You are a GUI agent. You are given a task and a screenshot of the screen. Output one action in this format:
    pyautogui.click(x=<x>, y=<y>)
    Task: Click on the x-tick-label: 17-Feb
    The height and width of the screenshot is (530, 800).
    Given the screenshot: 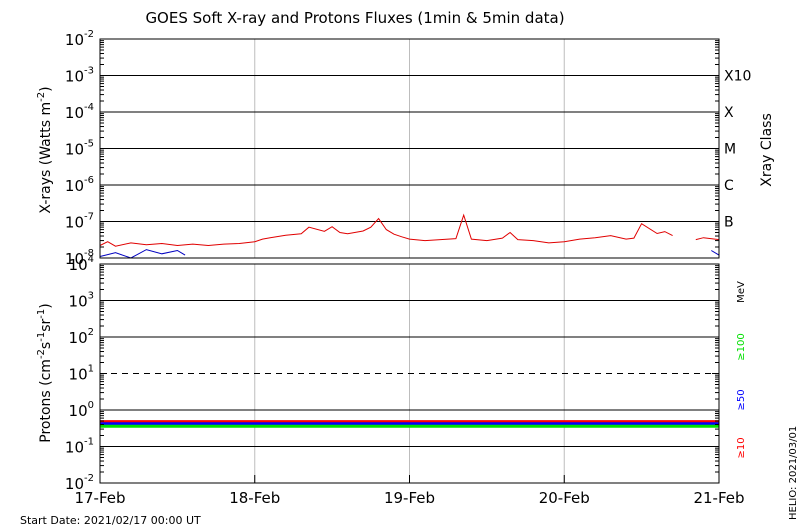 What is the action you would take?
    pyautogui.click(x=99, y=498)
    